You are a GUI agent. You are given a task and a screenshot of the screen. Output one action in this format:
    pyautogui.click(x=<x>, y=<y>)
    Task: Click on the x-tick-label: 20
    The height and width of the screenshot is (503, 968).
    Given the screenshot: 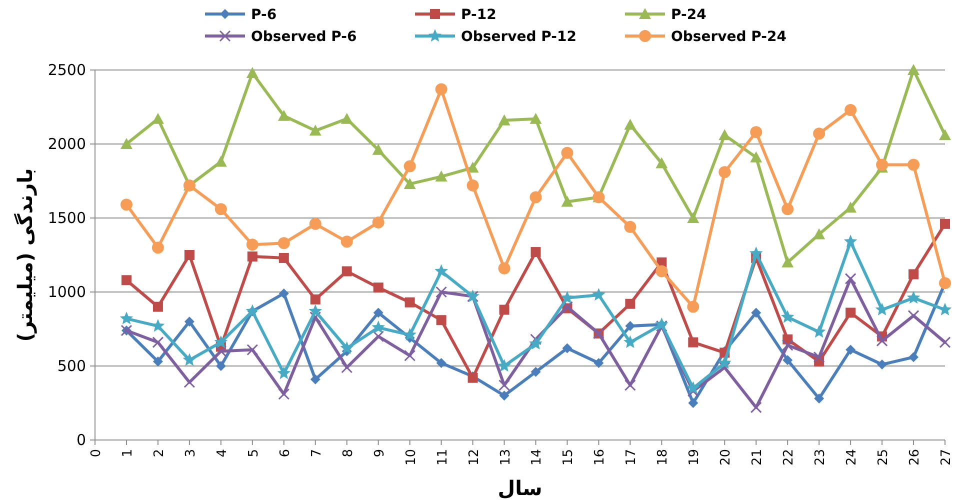 What is the action you would take?
    pyautogui.click(x=726, y=457)
    